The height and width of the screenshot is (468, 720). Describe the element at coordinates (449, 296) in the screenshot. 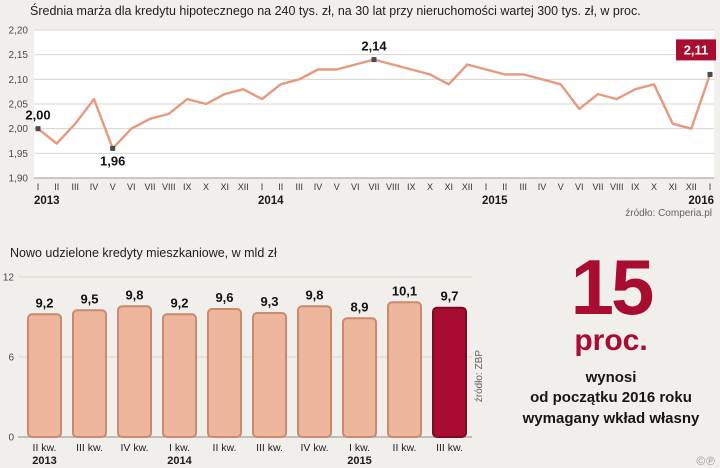

I see `bar-value-label: 9,7` at that location.